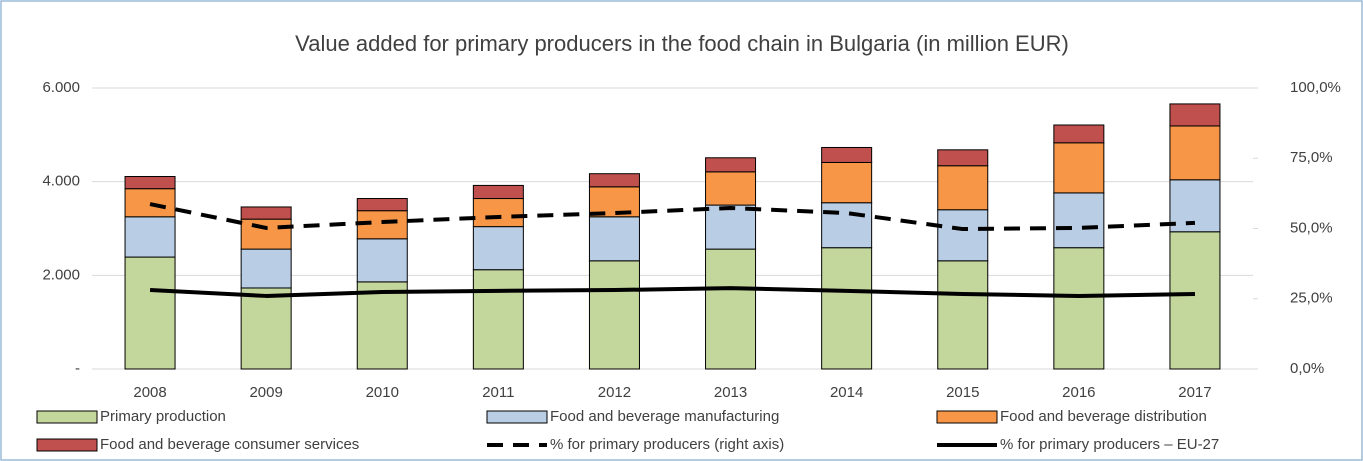 The image size is (1363, 461). What do you see at coordinates (614, 392) in the screenshot?
I see `x-tick-label: 2012` at bounding box center [614, 392].